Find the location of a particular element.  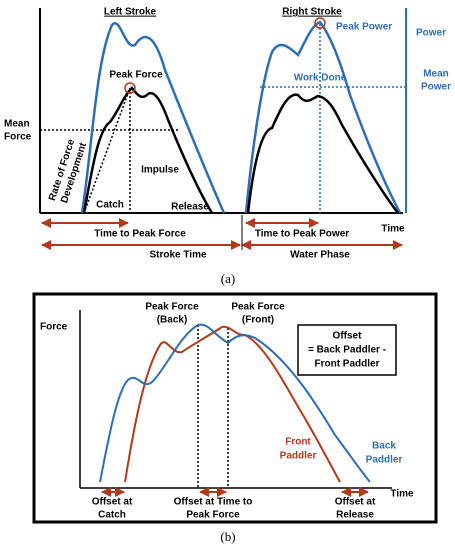

title: Left Stroke is located at coordinates (130, 12).